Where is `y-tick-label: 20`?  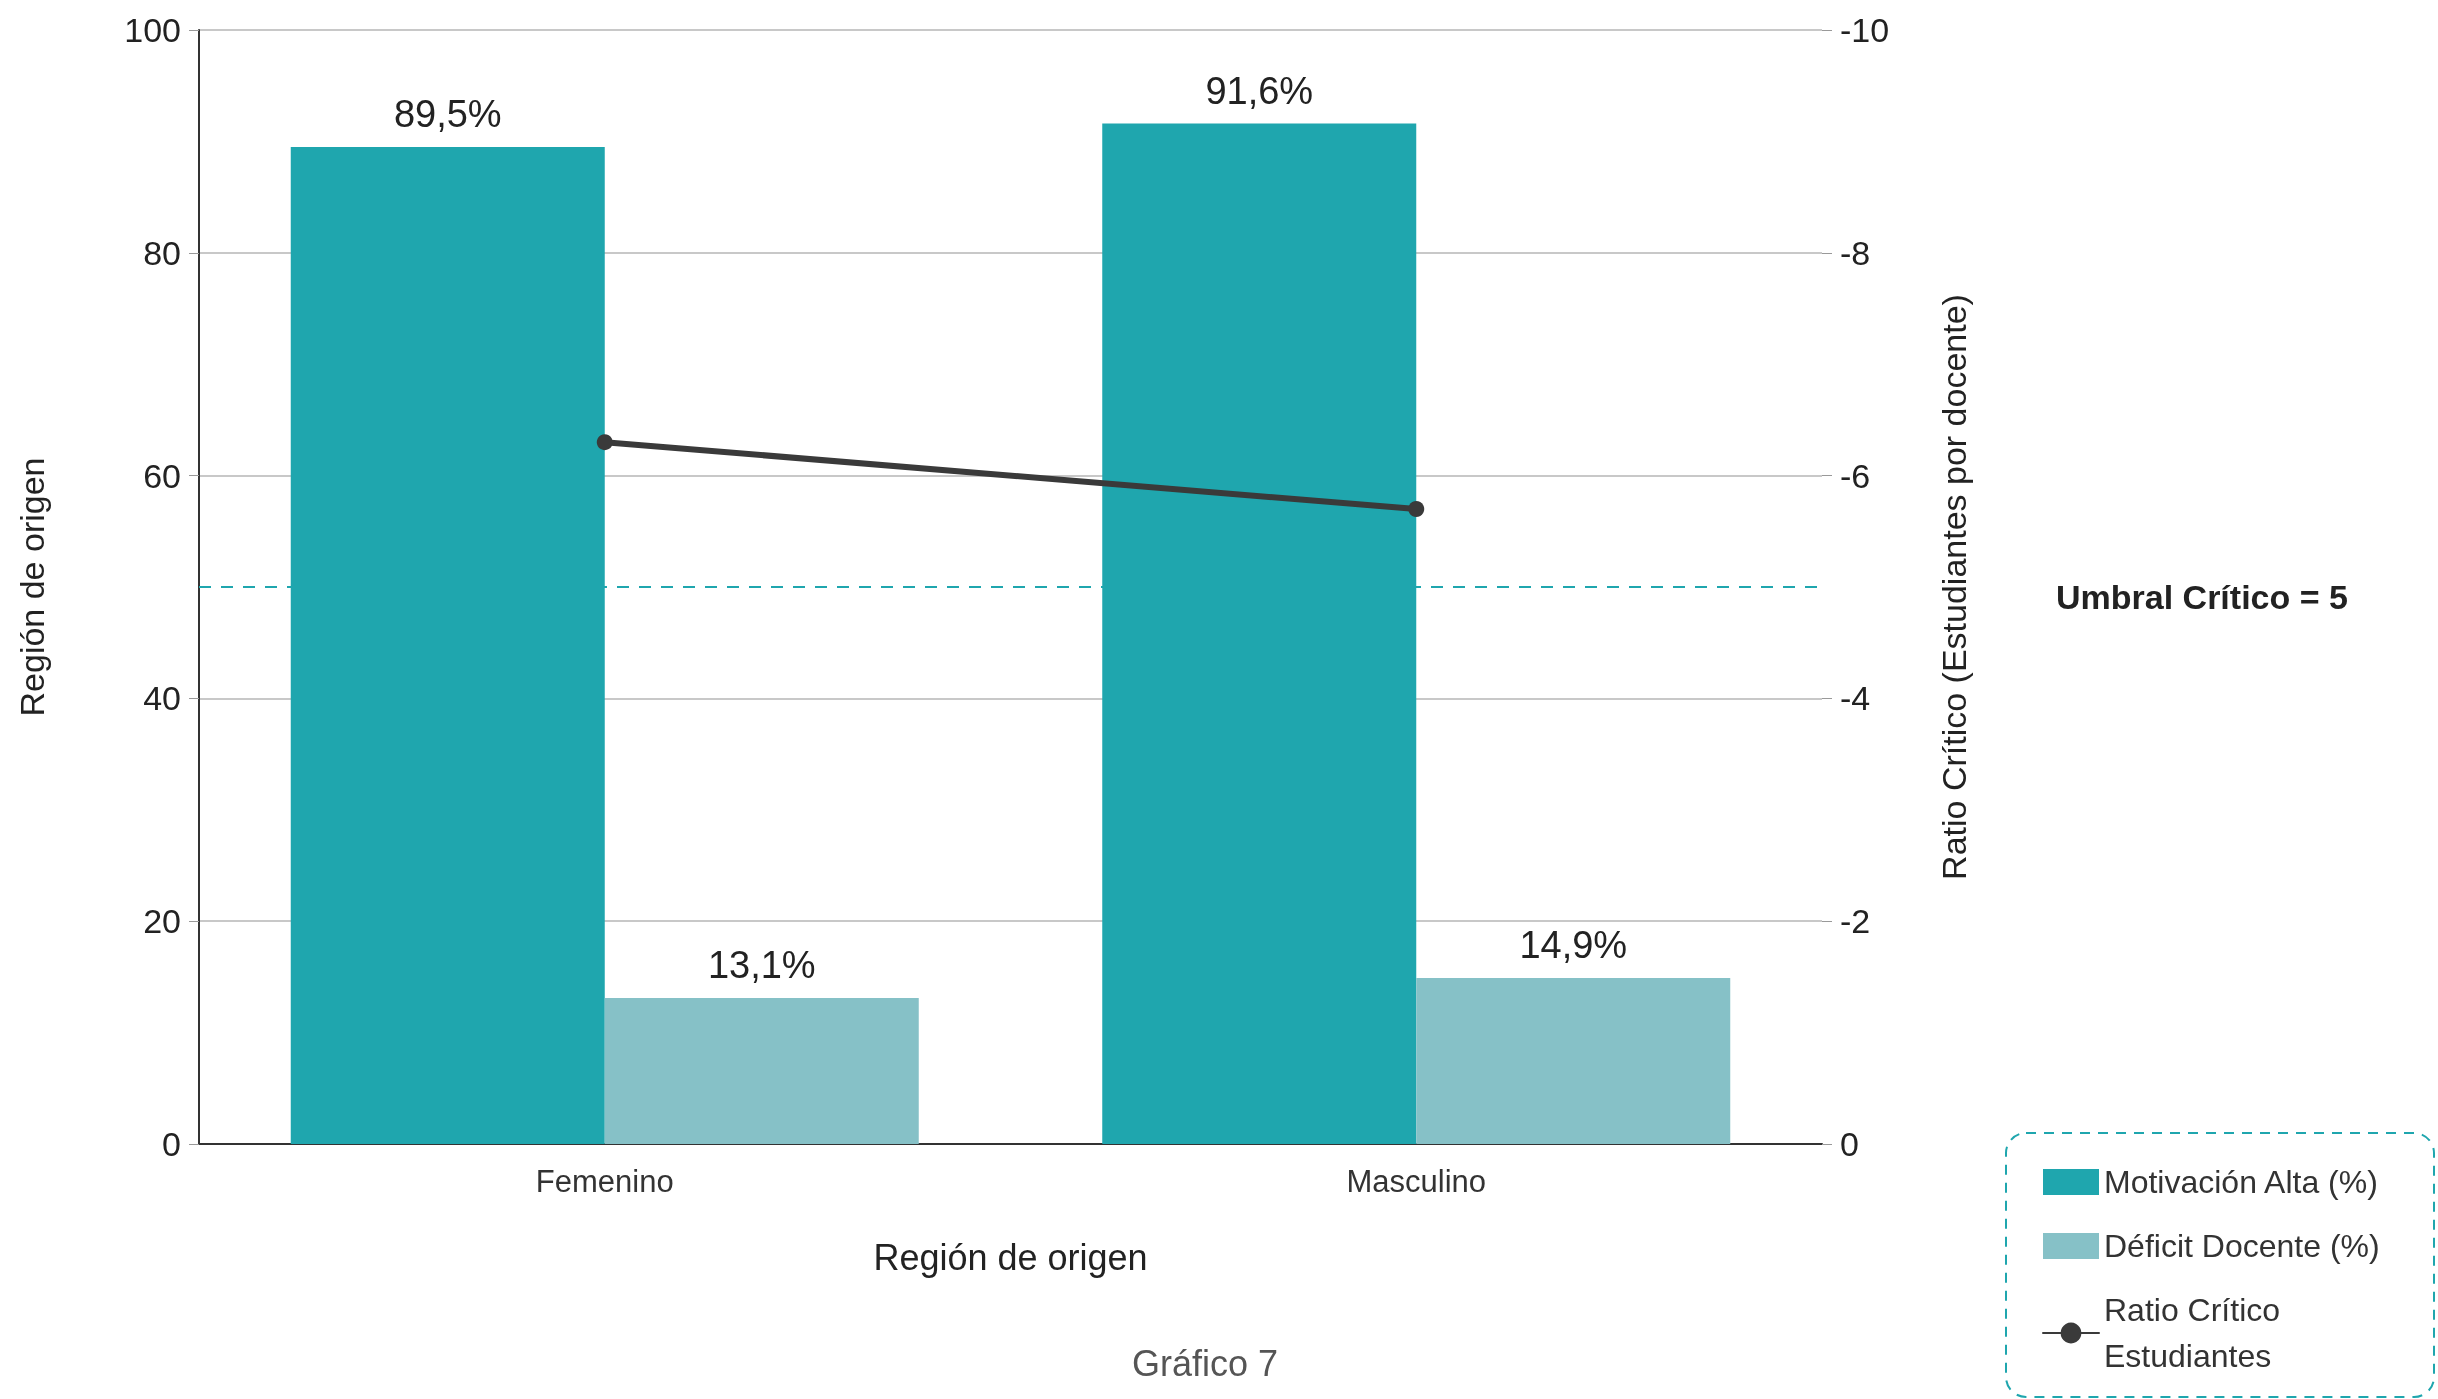 y-tick-label: 20 is located at coordinates (162, 921).